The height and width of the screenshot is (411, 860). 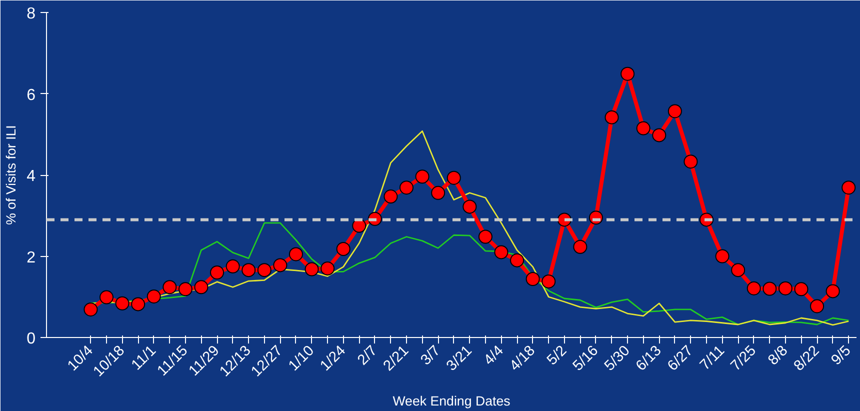 What do you see at coordinates (618, 358) in the screenshot?
I see `x-tick-label: 5/30` at bounding box center [618, 358].